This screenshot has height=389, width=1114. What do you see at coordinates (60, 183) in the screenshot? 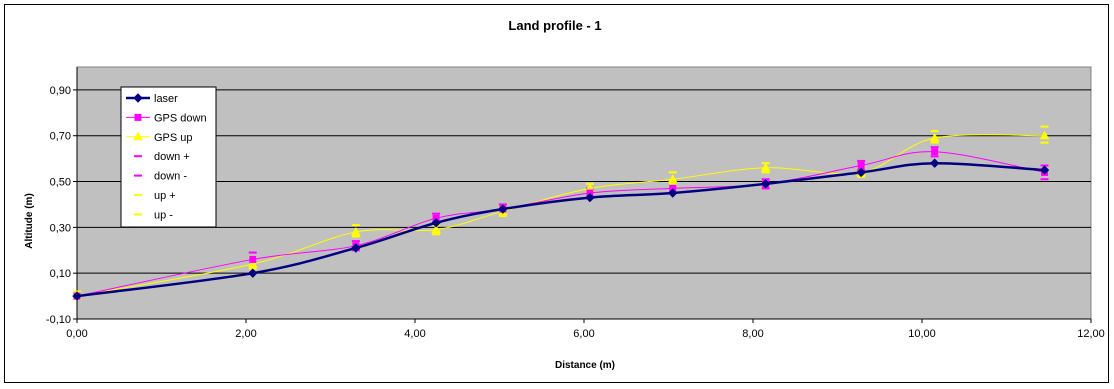
I see `y-tick-label: 0,50` at bounding box center [60, 183].